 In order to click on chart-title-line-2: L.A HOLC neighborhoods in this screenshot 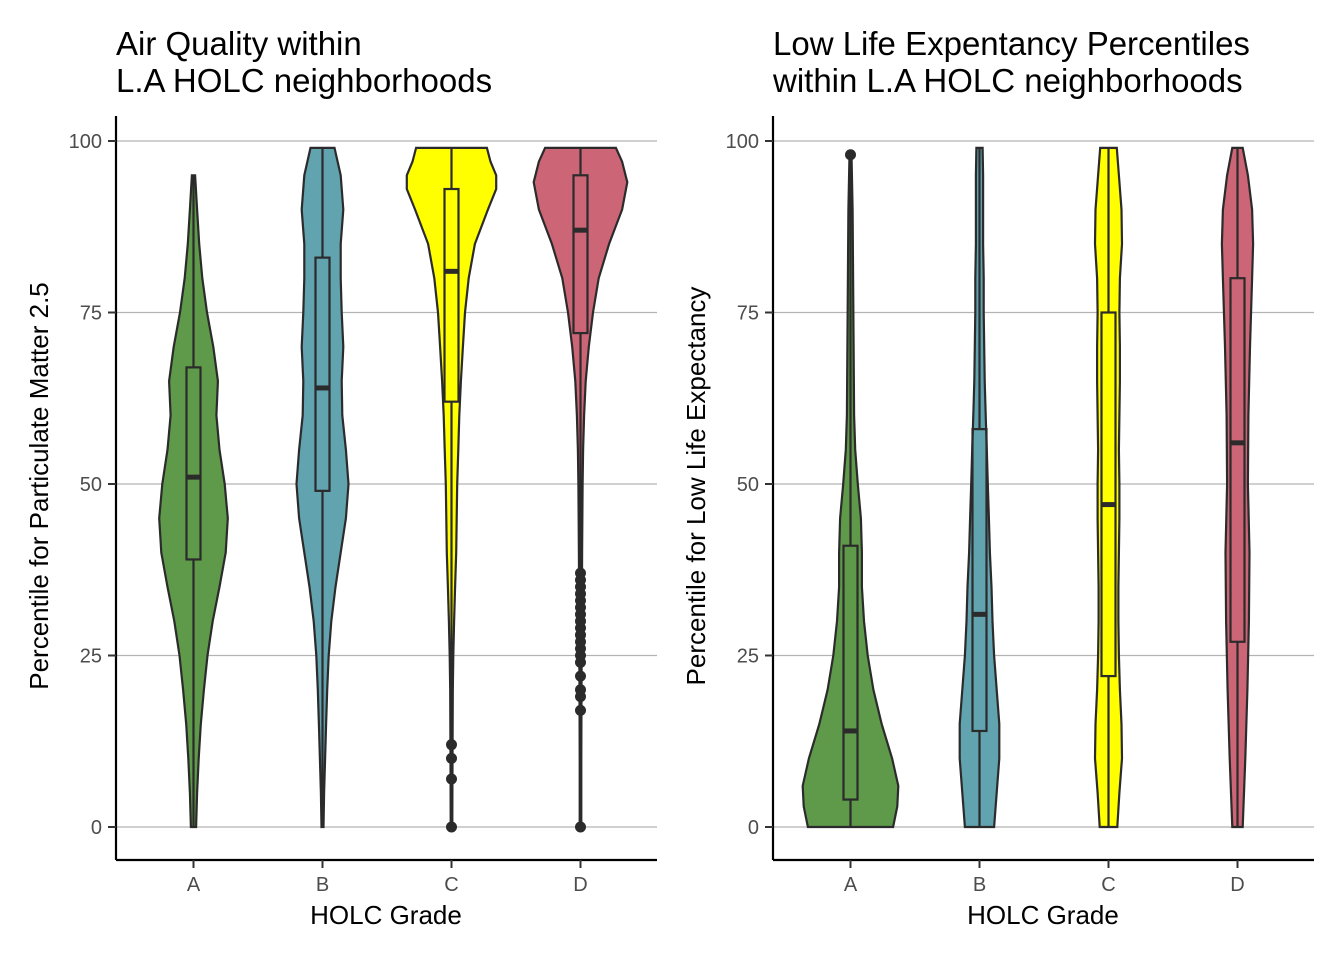, I will do `click(304, 80)`.